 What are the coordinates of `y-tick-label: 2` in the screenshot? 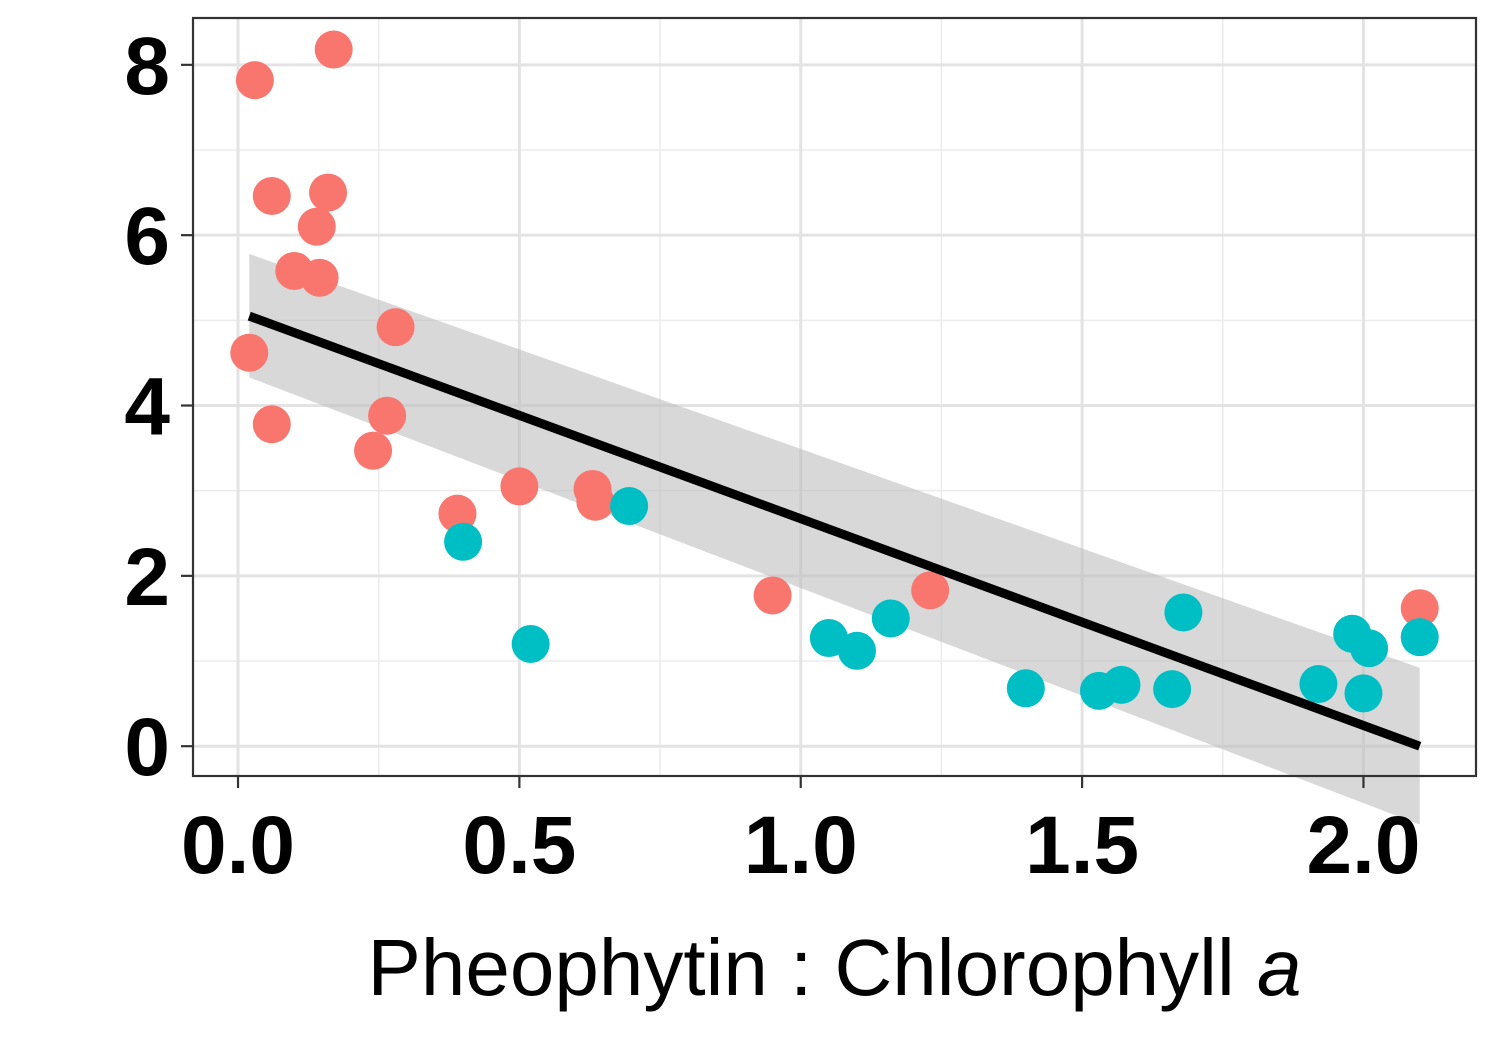 It's located at (147, 577).